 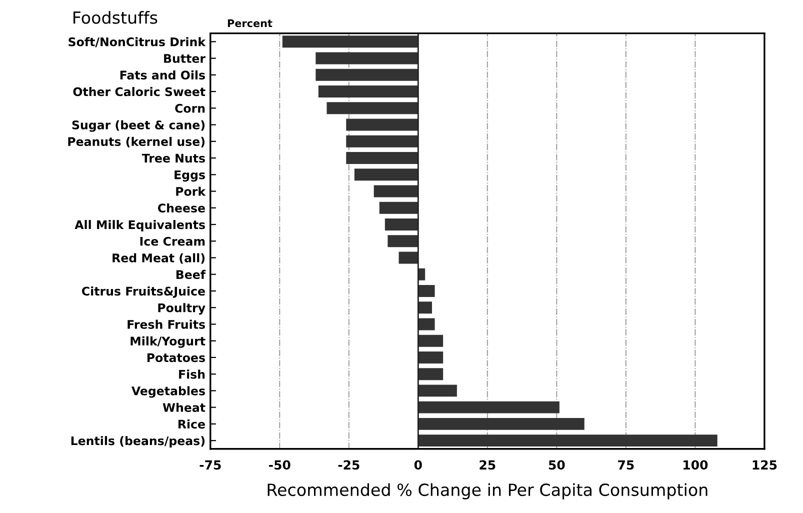 I want to click on y-tick-label: Eggs, so click(x=189, y=176).